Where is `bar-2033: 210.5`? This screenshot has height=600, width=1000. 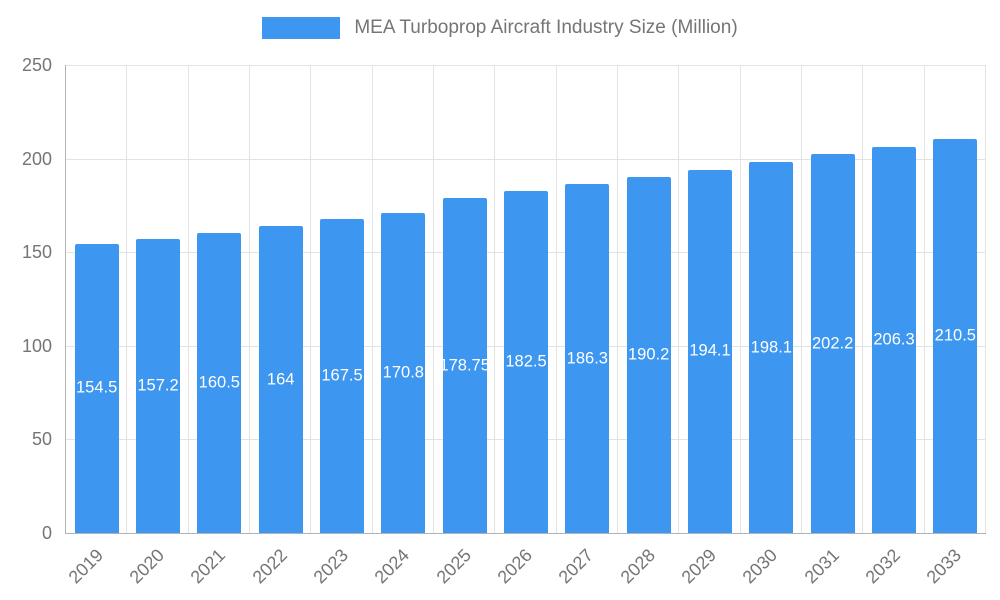
bar-2033: 210.5 is located at coordinates (955, 335).